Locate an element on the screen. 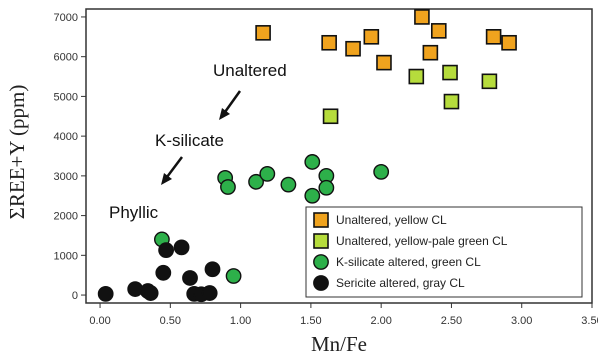 This screenshot has height=356, width=598. annotation-k-silicate: K-silicate is located at coordinates (189, 140).